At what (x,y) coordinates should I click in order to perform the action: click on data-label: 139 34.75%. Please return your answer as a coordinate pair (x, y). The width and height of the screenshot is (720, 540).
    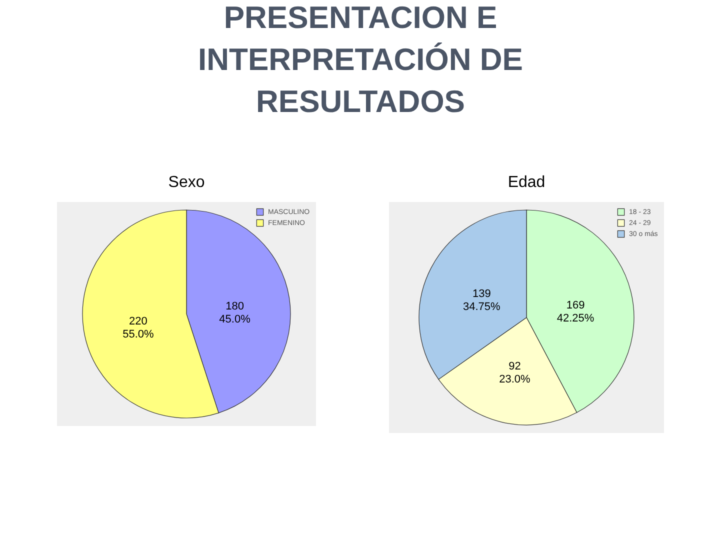
    Looking at the image, I should click on (482, 301).